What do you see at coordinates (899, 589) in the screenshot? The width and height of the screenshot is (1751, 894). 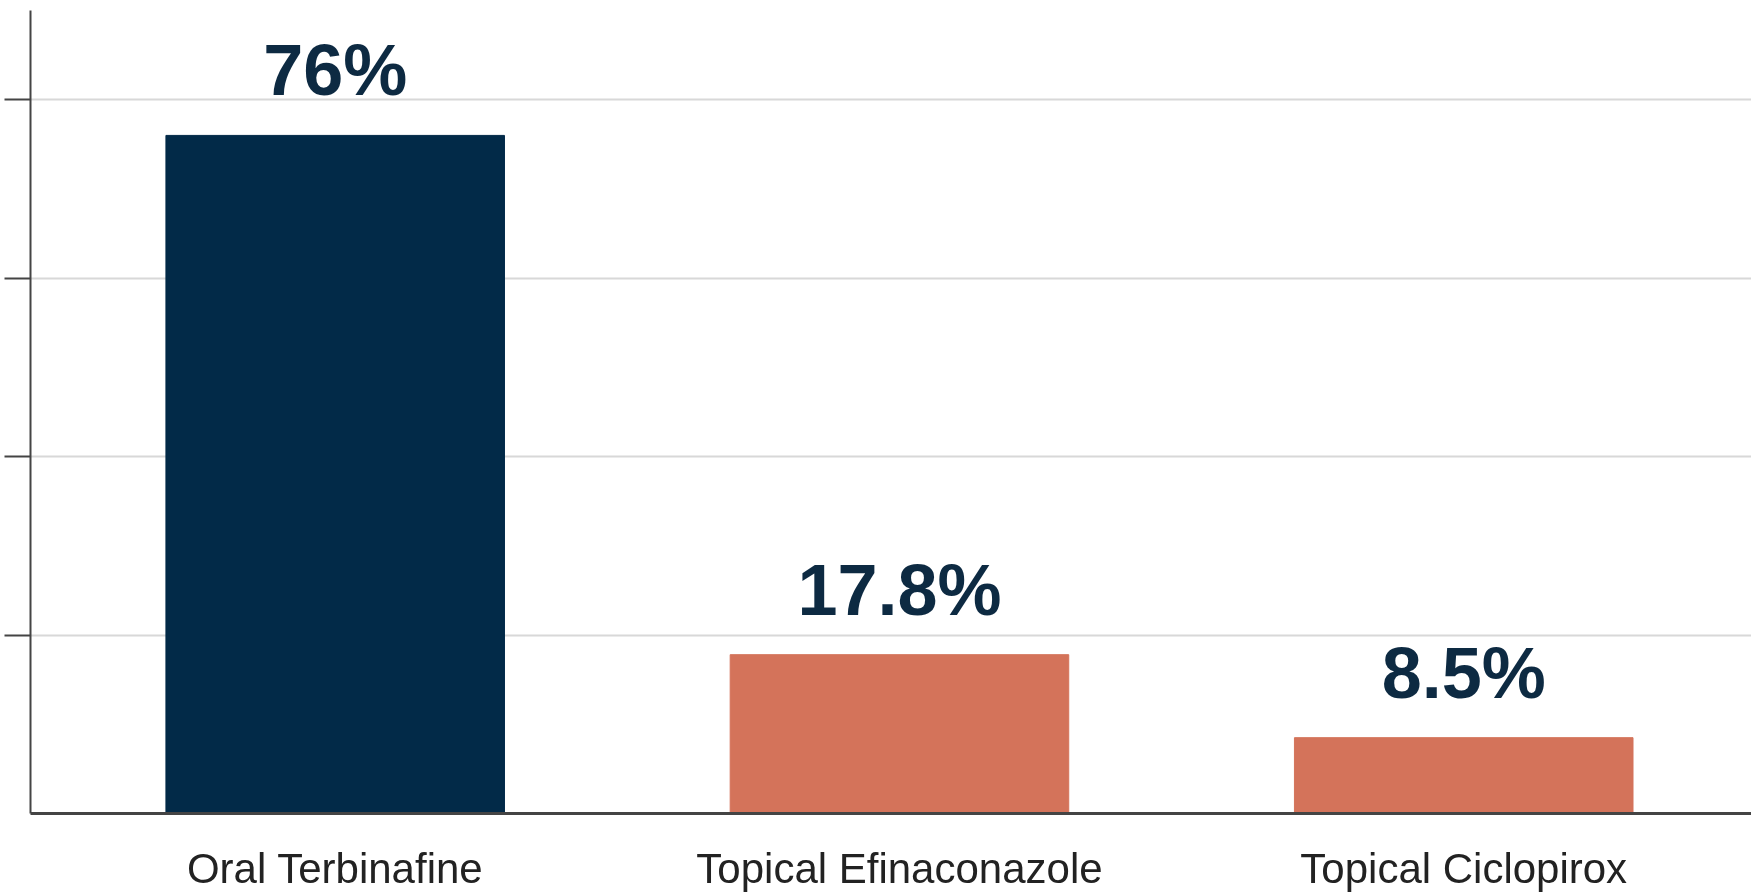 I see `data-label: 17.8%` at bounding box center [899, 589].